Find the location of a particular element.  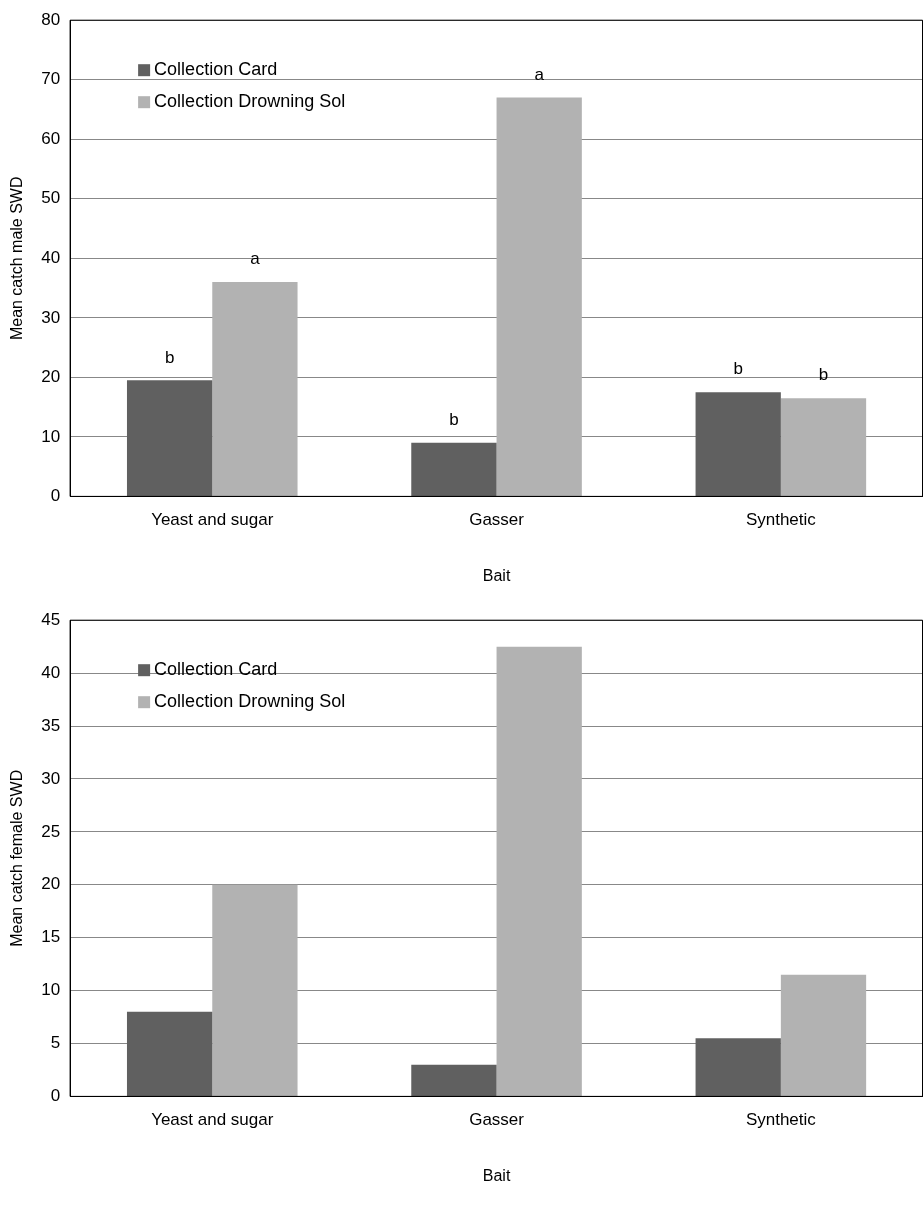

y-tick-label: 5 is located at coordinates (55, 1043).